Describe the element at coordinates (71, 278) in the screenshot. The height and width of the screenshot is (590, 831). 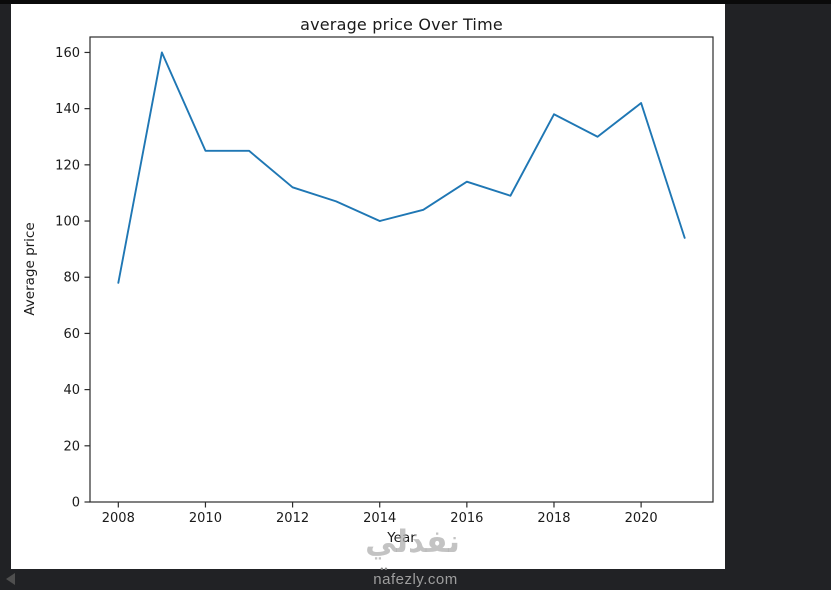
I see `y-tick-label: 80` at that location.